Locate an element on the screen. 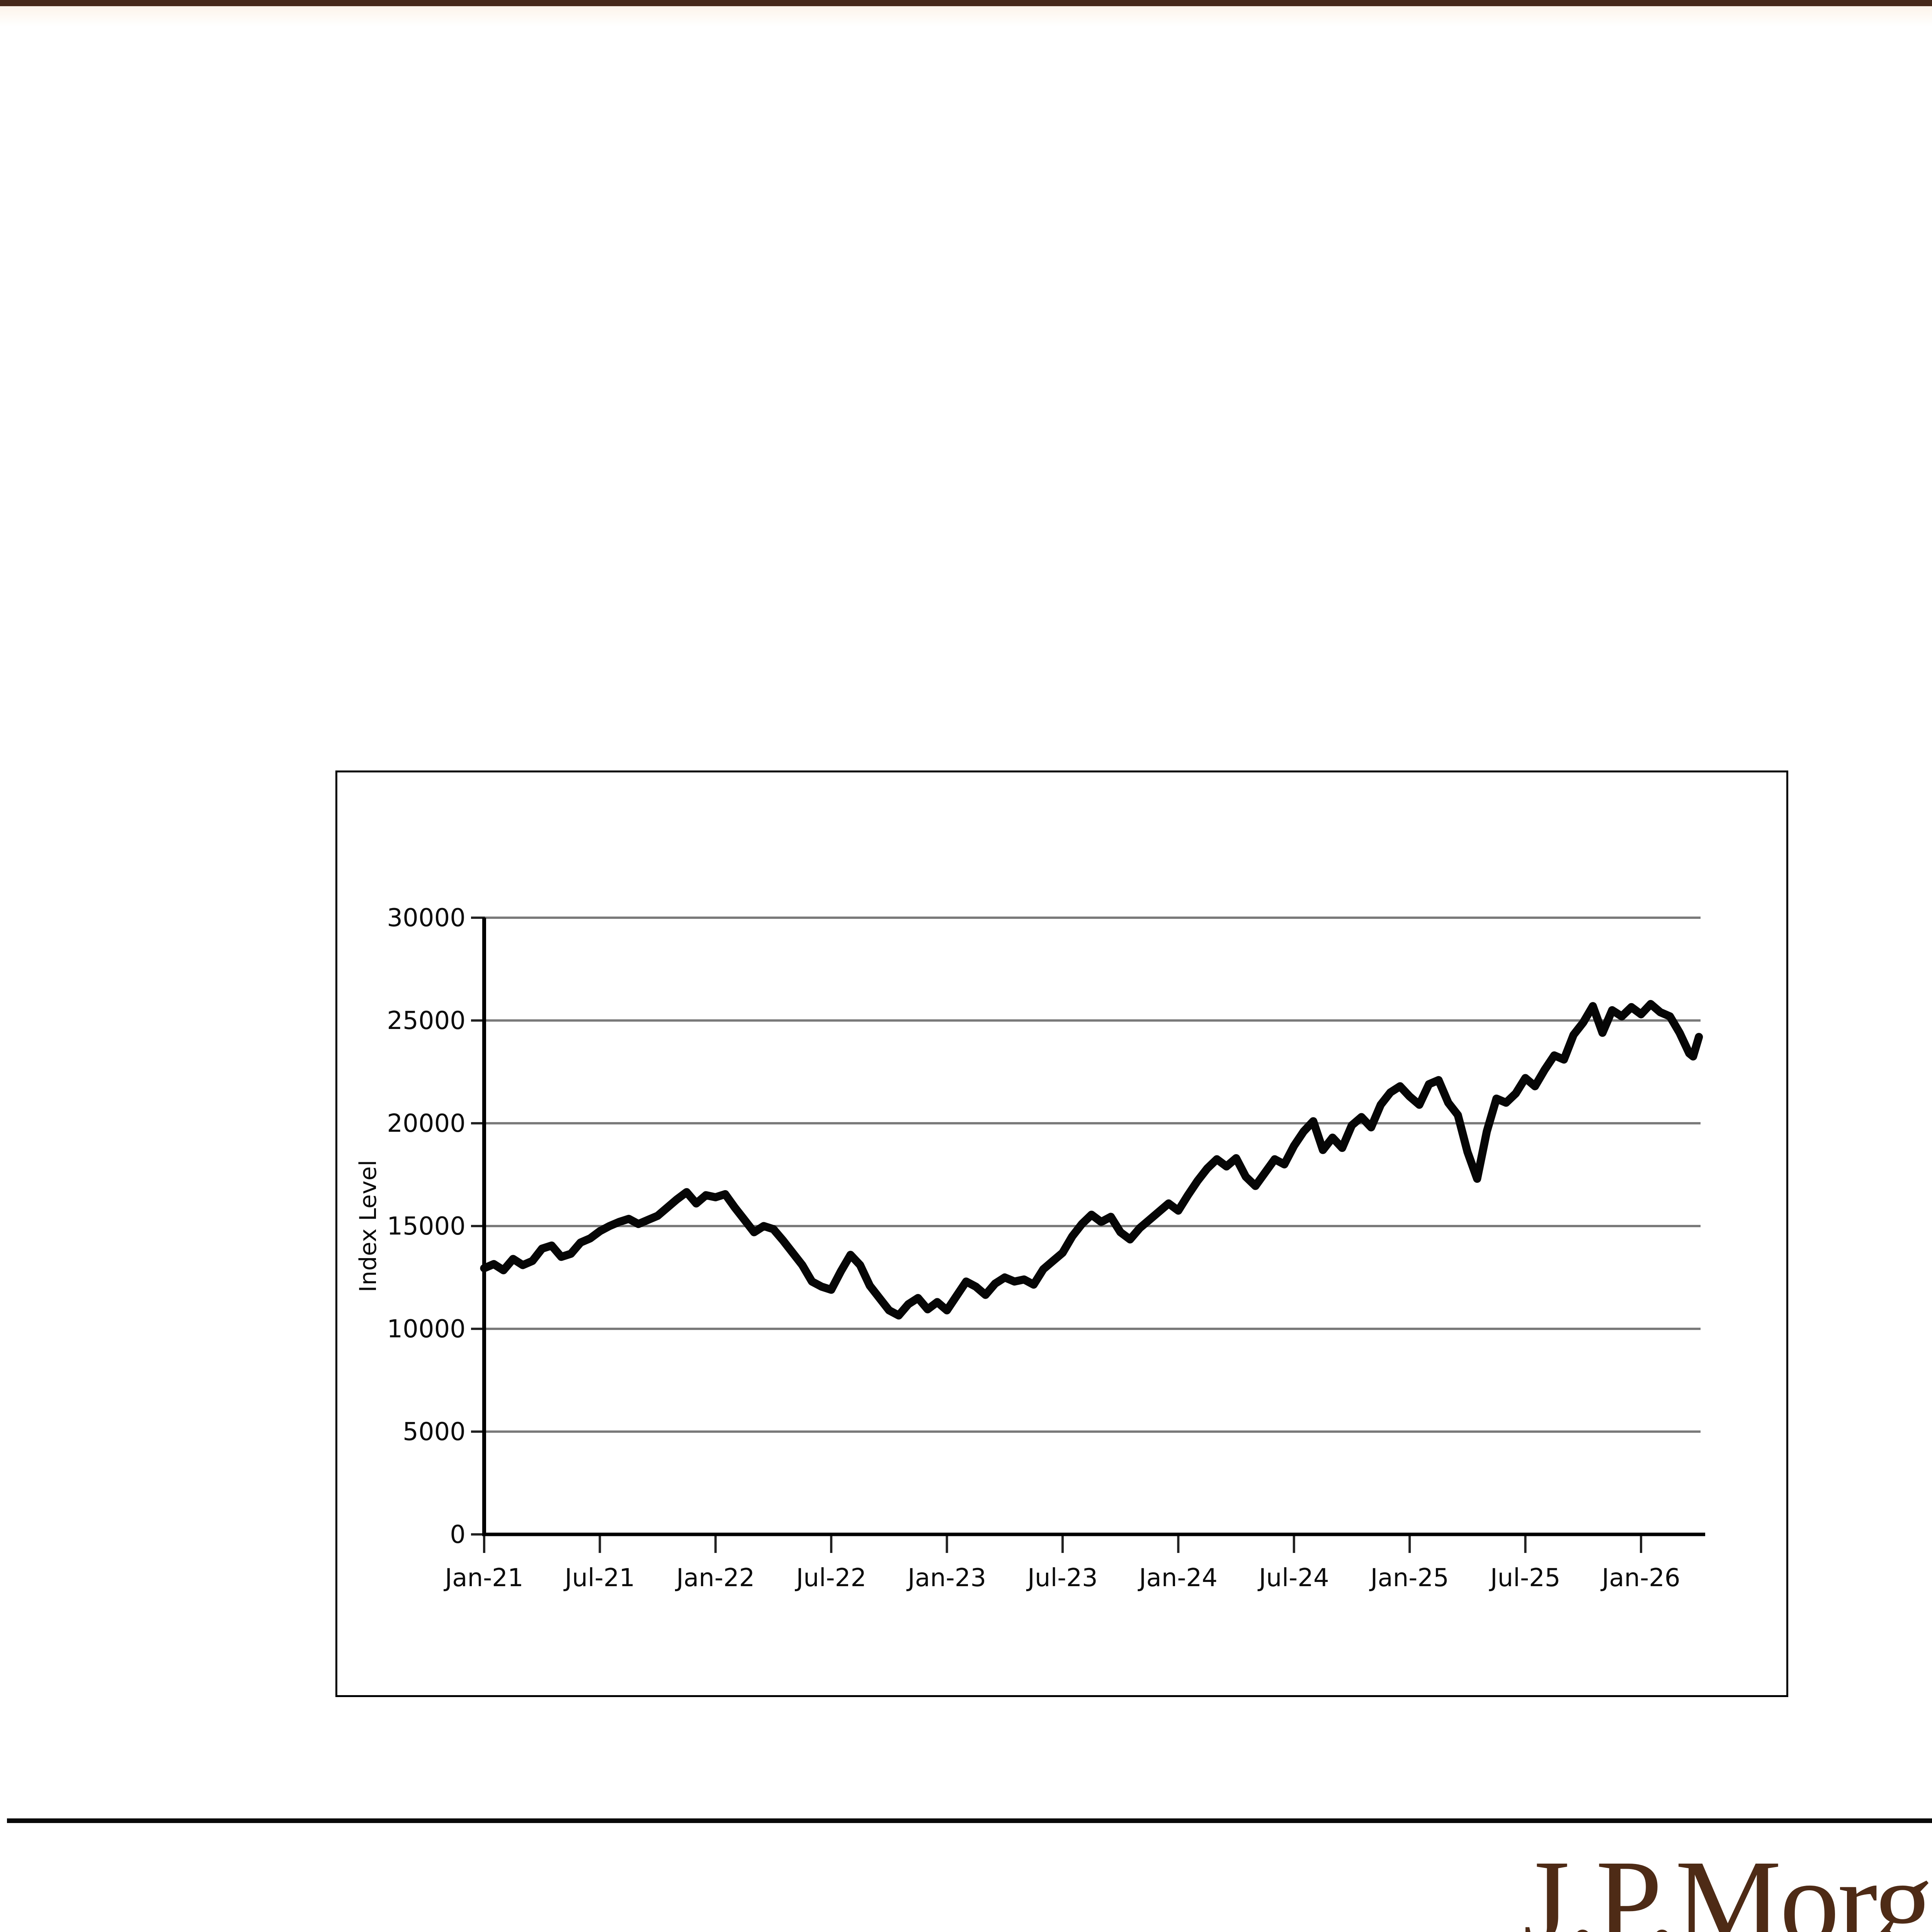 The image size is (1932, 1932). y-tick-label-5000: 5000 is located at coordinates (435, 1432).